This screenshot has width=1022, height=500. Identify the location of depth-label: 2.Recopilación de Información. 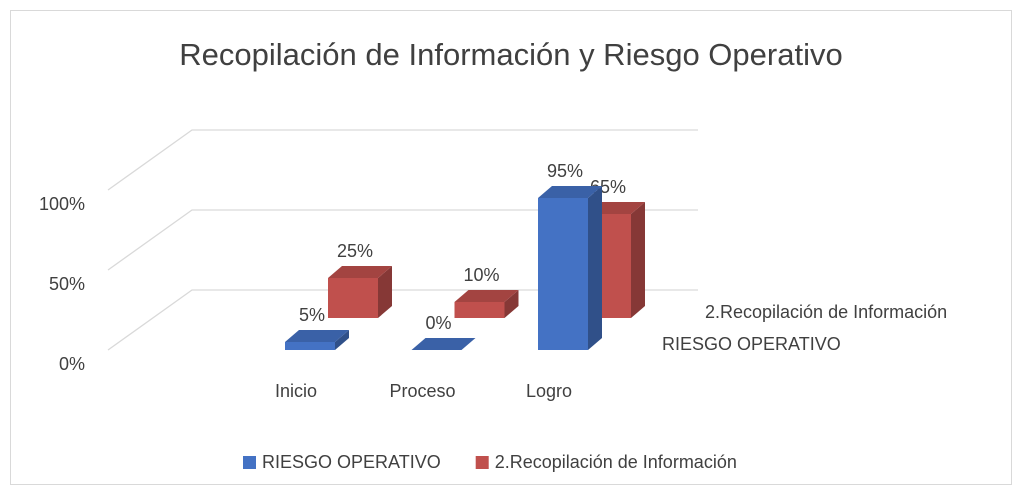
(826, 312).